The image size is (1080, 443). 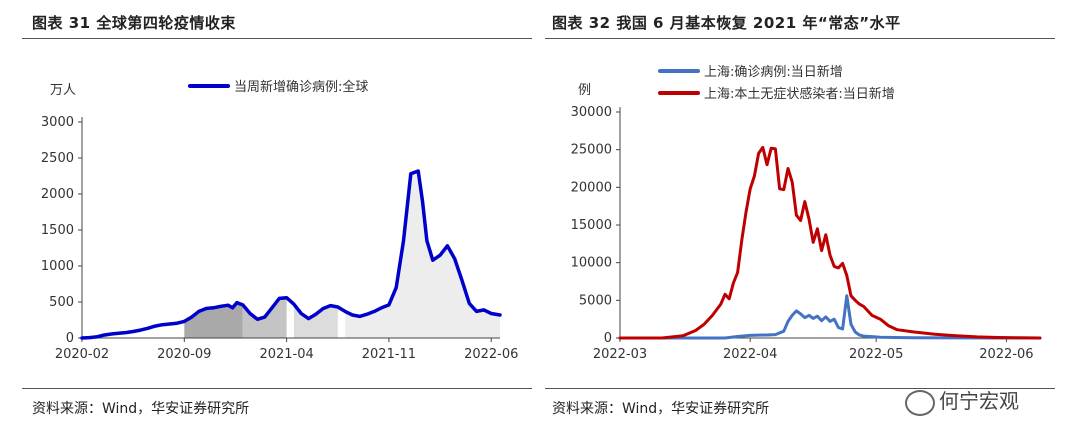 I want to click on y-tick-label: 30000, so click(x=591, y=112).